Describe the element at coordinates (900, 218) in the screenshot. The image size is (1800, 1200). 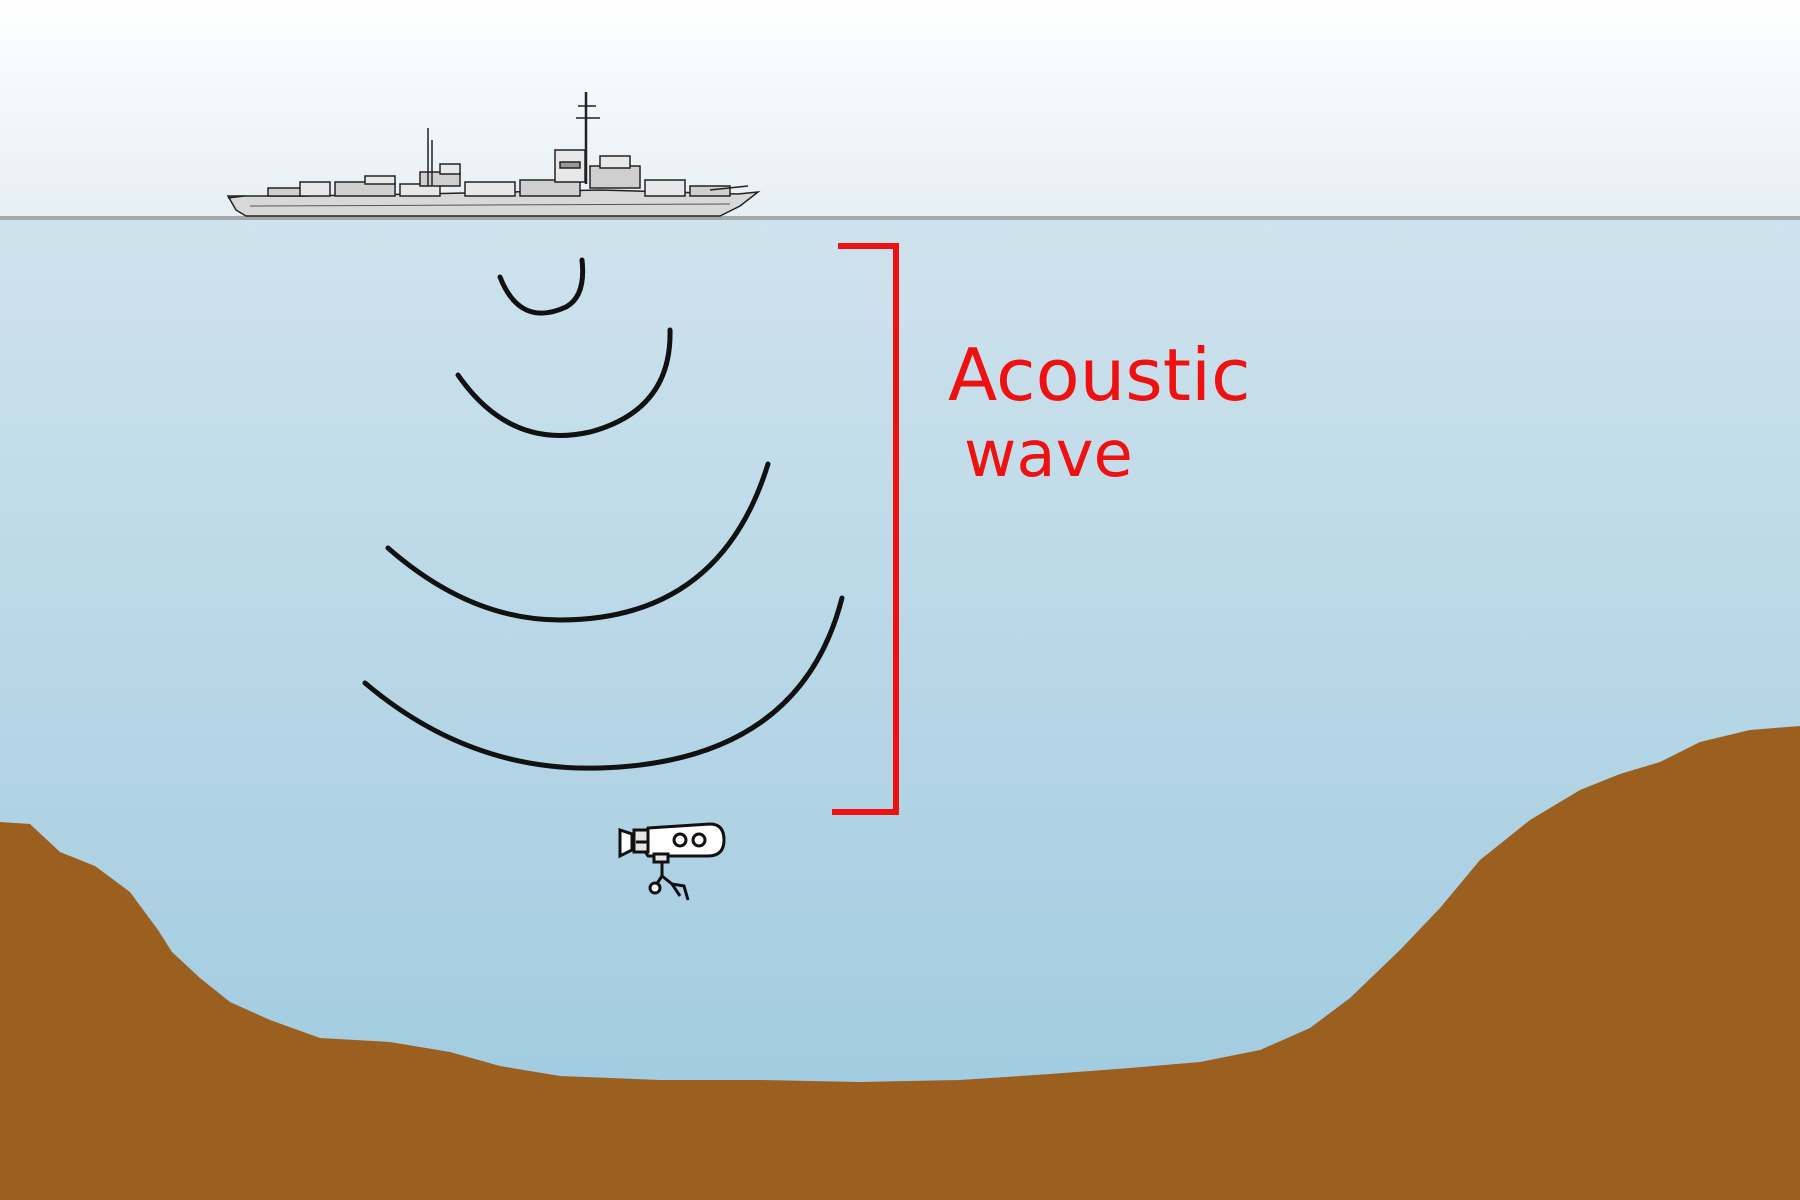
I see `waterline` at that location.